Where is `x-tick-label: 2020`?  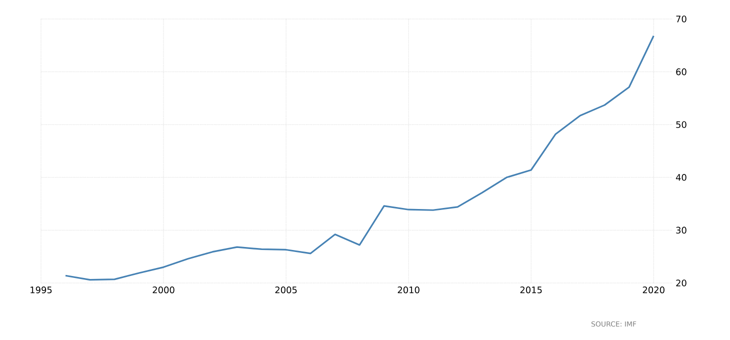 x-tick-label: 2020 is located at coordinates (653, 290).